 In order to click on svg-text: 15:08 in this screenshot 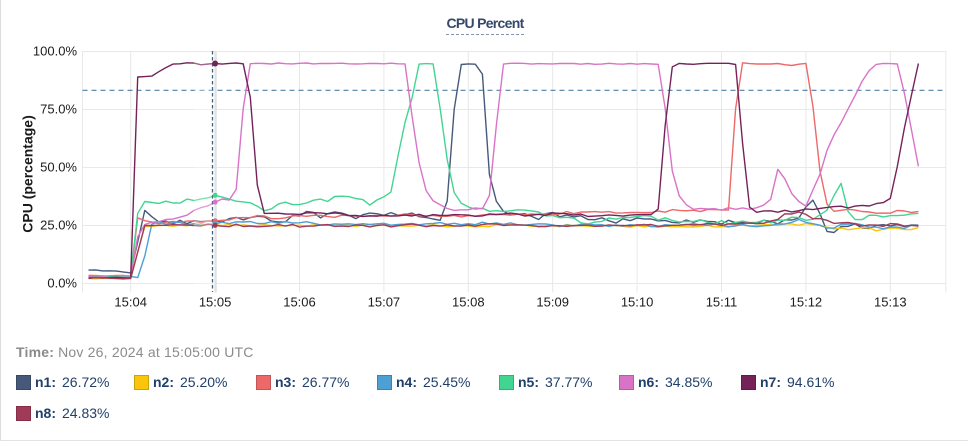, I will do `click(468, 302)`.